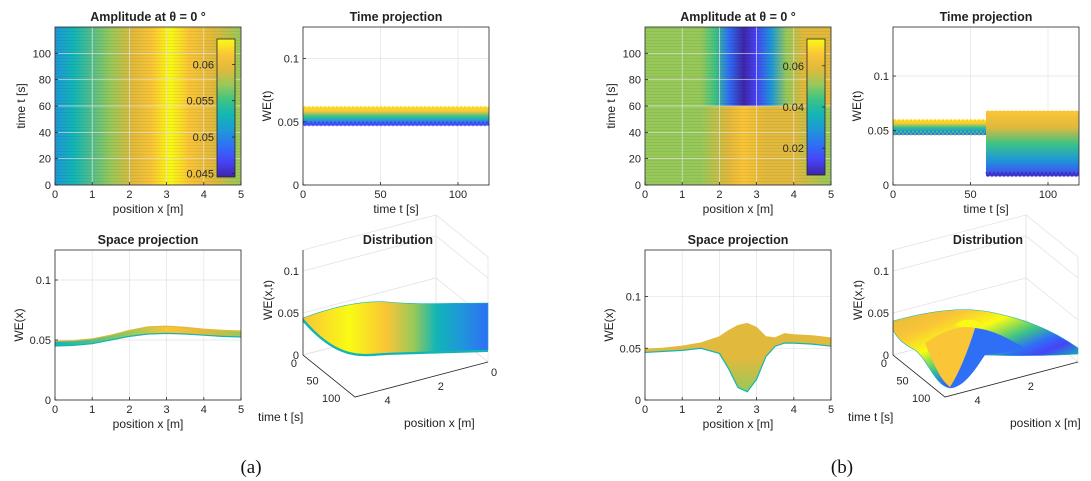 The image size is (1091, 481). I want to click on a-dist-zgrid, so click(395, 257).